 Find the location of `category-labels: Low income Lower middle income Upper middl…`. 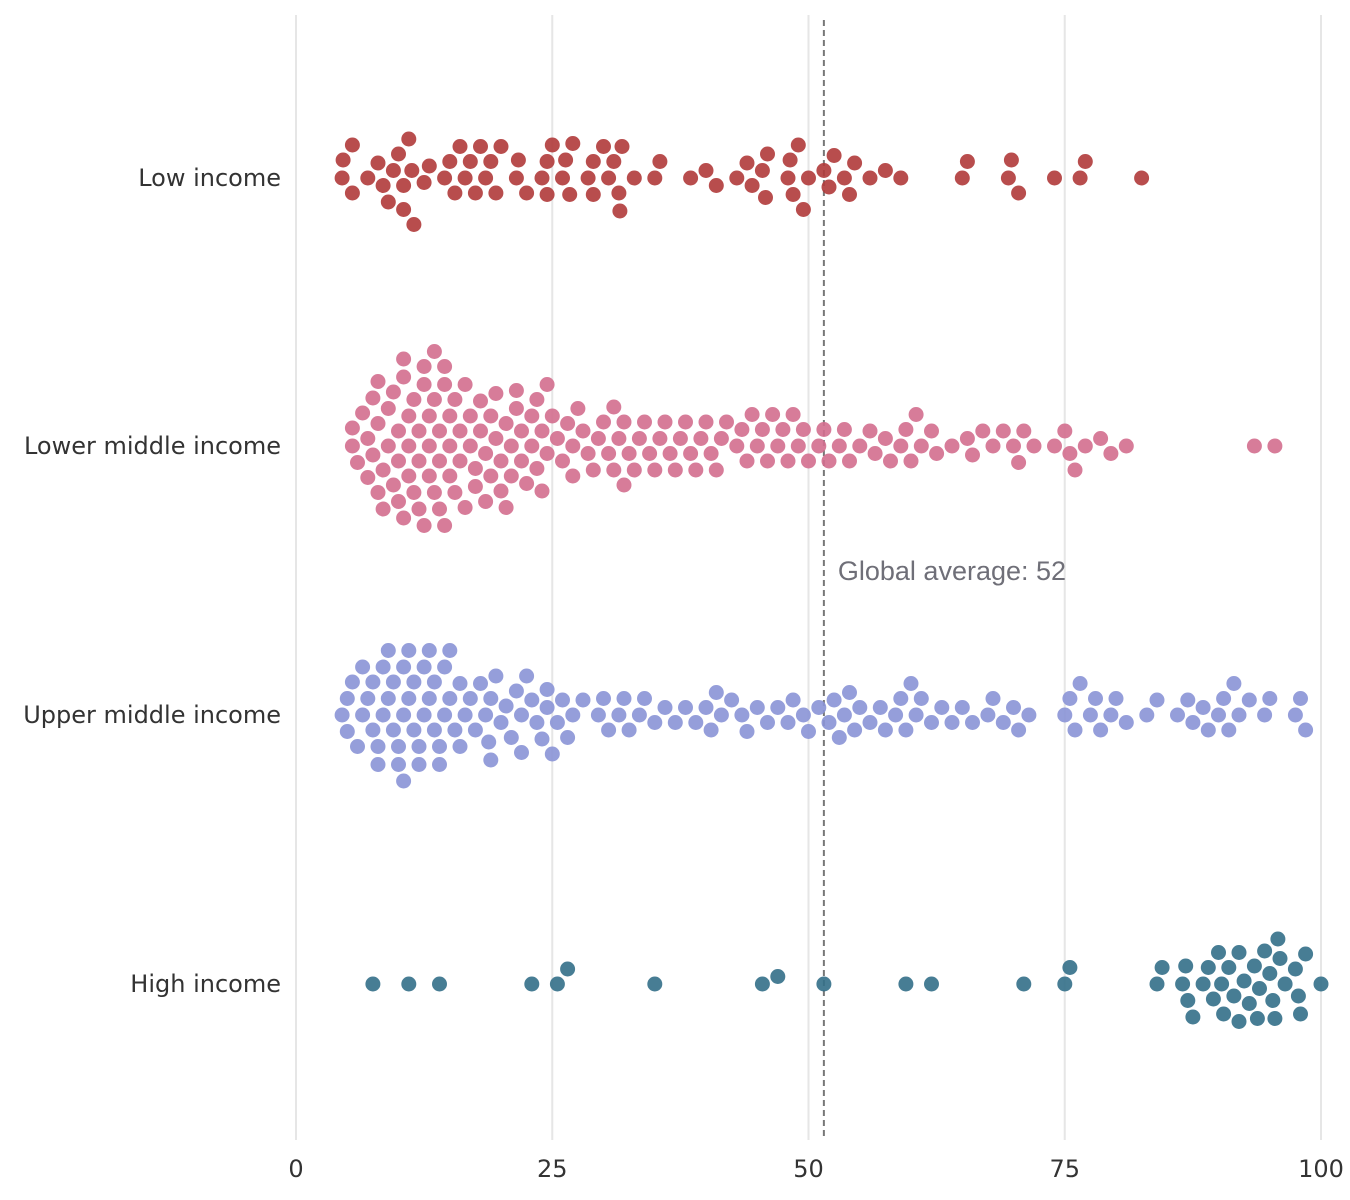

category-labels: Low income Lower middle income Upper middl… is located at coordinates (152, 581).